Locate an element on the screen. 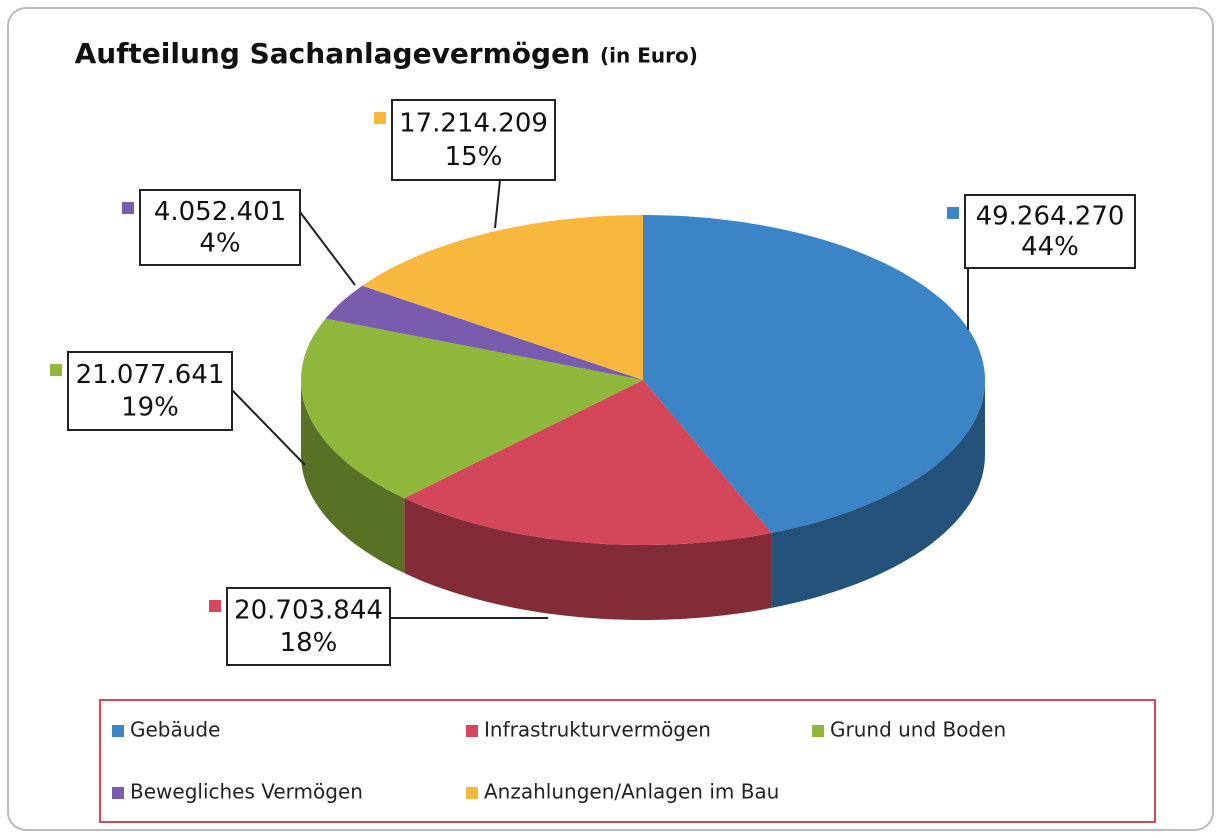 The height and width of the screenshot is (838, 1223). percent-label: 44% is located at coordinates (1050, 247).